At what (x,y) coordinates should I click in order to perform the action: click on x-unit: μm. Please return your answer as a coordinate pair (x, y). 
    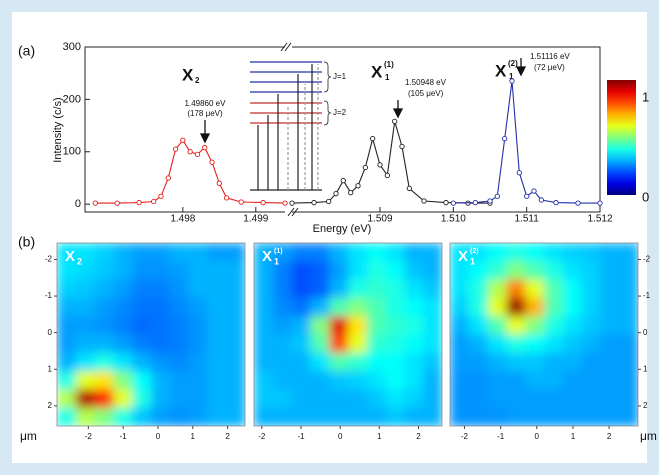
    Looking at the image, I should click on (28, 436).